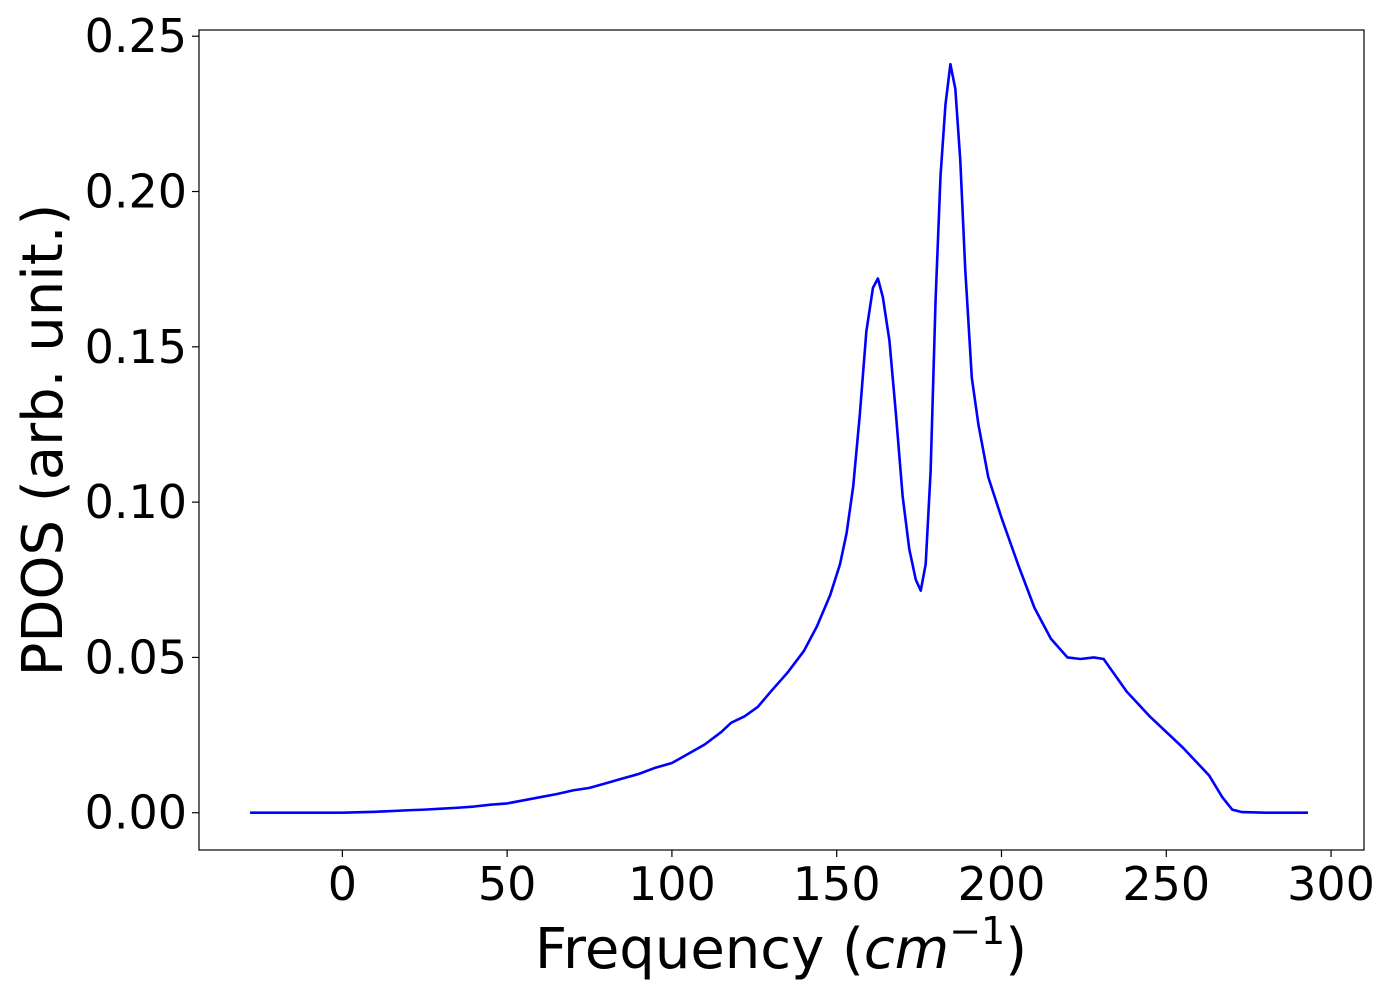 Image resolution: width=1400 pixels, height=1005 pixels. What do you see at coordinates (672, 884) in the screenshot?
I see `x-tick-label: 100` at bounding box center [672, 884].